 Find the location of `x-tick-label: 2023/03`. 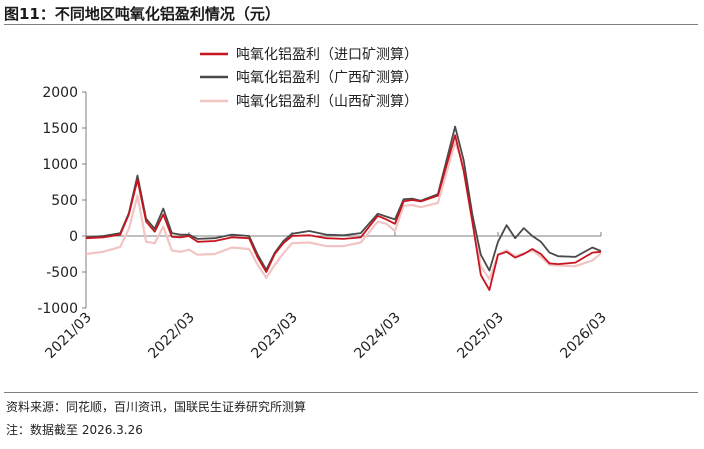

x-tick-label: 2023/03 is located at coordinates (274, 336).